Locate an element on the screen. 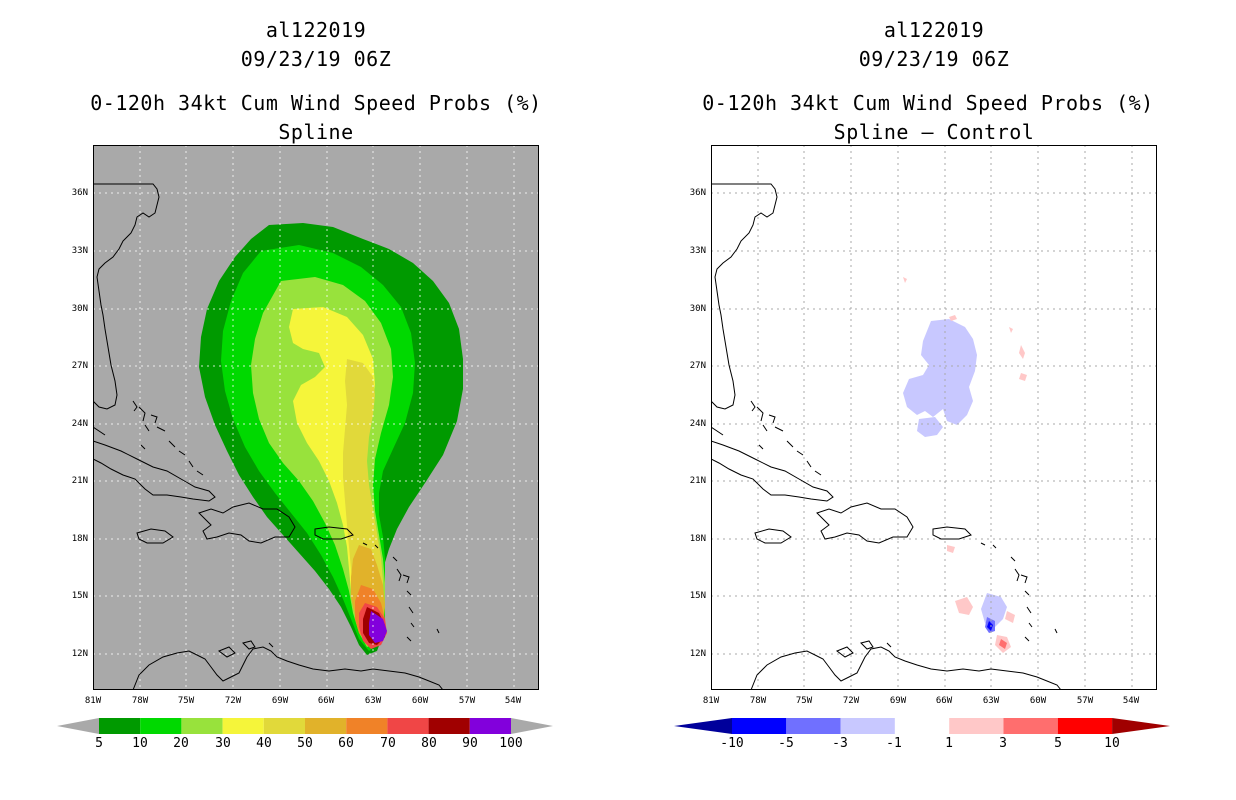  diff-area-neg1-b is located at coordinates (930, 427).